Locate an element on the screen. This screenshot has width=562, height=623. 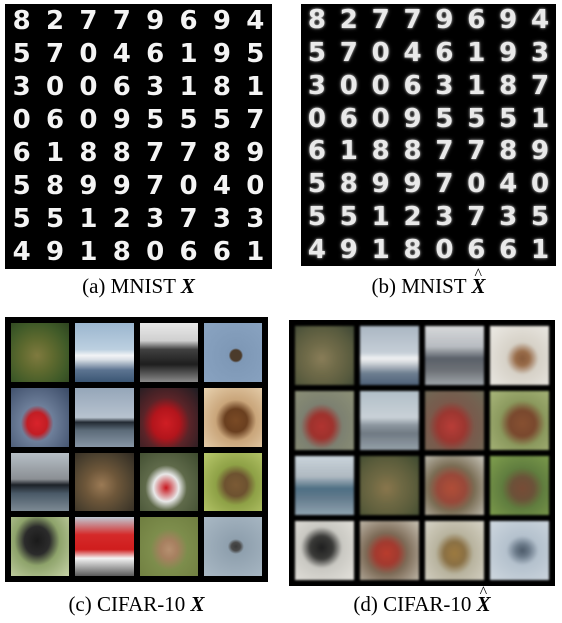
caption-b: (b) MNIST ^ X is located at coordinates (428, 282).